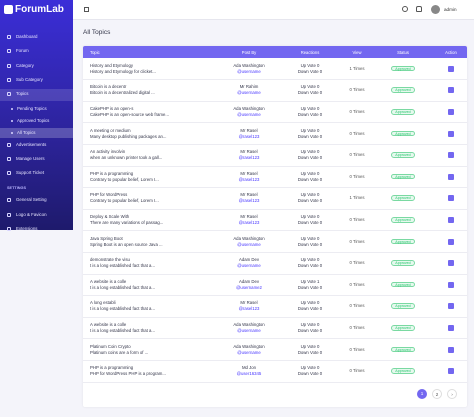  I want to click on menu-item: Category, so click(25, 65).